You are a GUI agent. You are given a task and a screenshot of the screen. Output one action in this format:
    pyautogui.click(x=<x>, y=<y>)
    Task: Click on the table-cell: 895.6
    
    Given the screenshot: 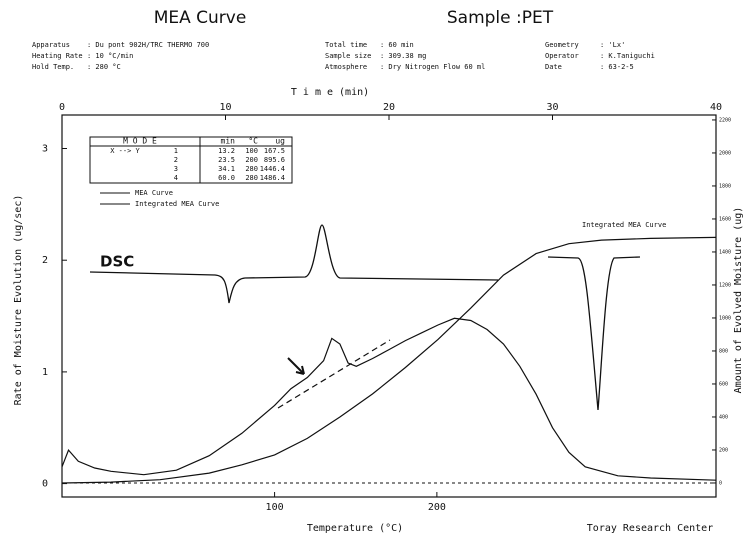 What is the action you would take?
    pyautogui.click(x=274, y=160)
    